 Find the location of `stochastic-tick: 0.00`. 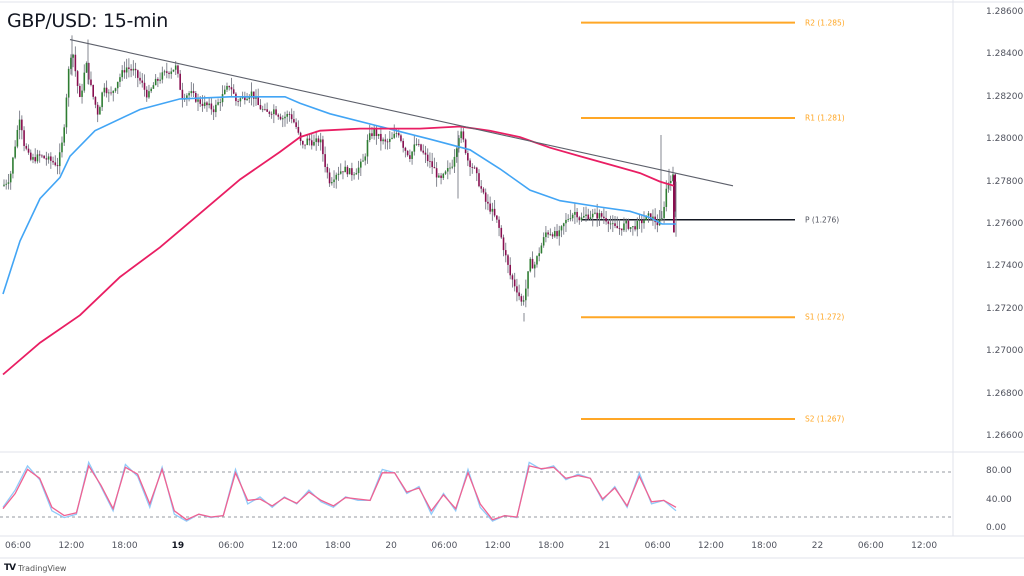

stochastic-tick: 0.00 is located at coordinates (996, 528).